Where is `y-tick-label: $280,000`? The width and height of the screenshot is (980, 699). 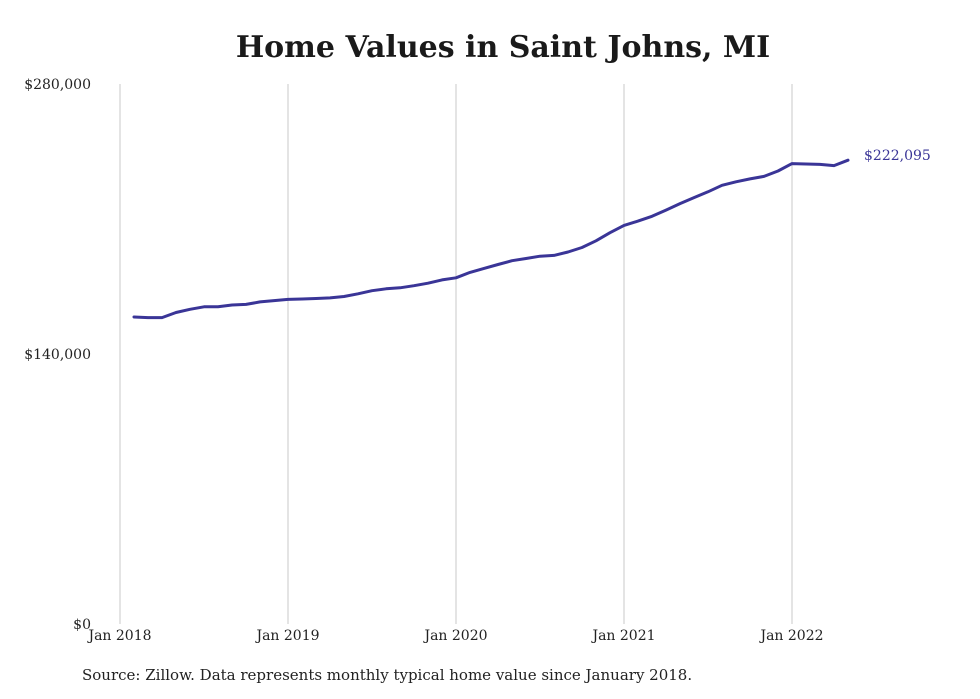
y-tick-label: $280,000 is located at coordinates (57, 85).